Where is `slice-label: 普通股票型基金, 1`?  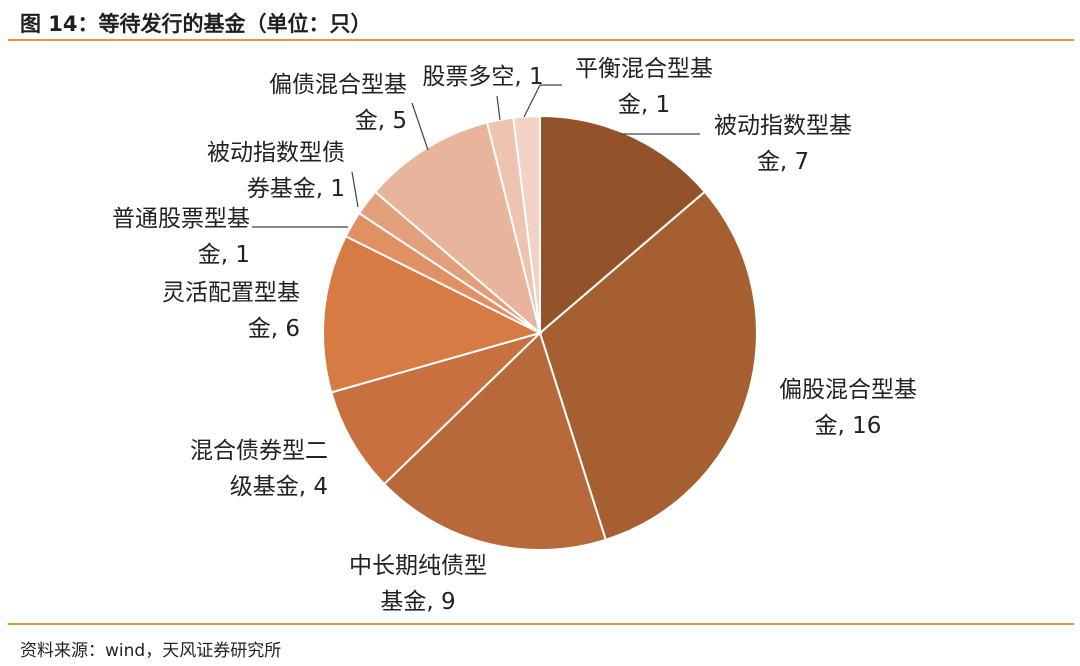
slice-label: 普通股票型基金, 1 is located at coordinates (181, 237).